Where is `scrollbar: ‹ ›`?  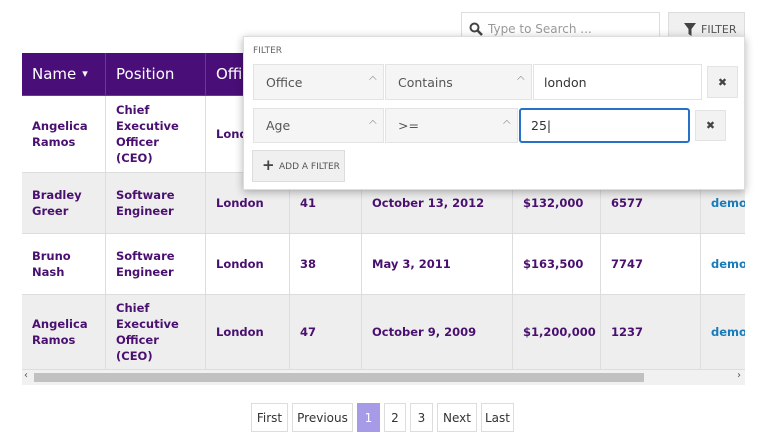
scrollbar: ‹ › is located at coordinates (383, 377).